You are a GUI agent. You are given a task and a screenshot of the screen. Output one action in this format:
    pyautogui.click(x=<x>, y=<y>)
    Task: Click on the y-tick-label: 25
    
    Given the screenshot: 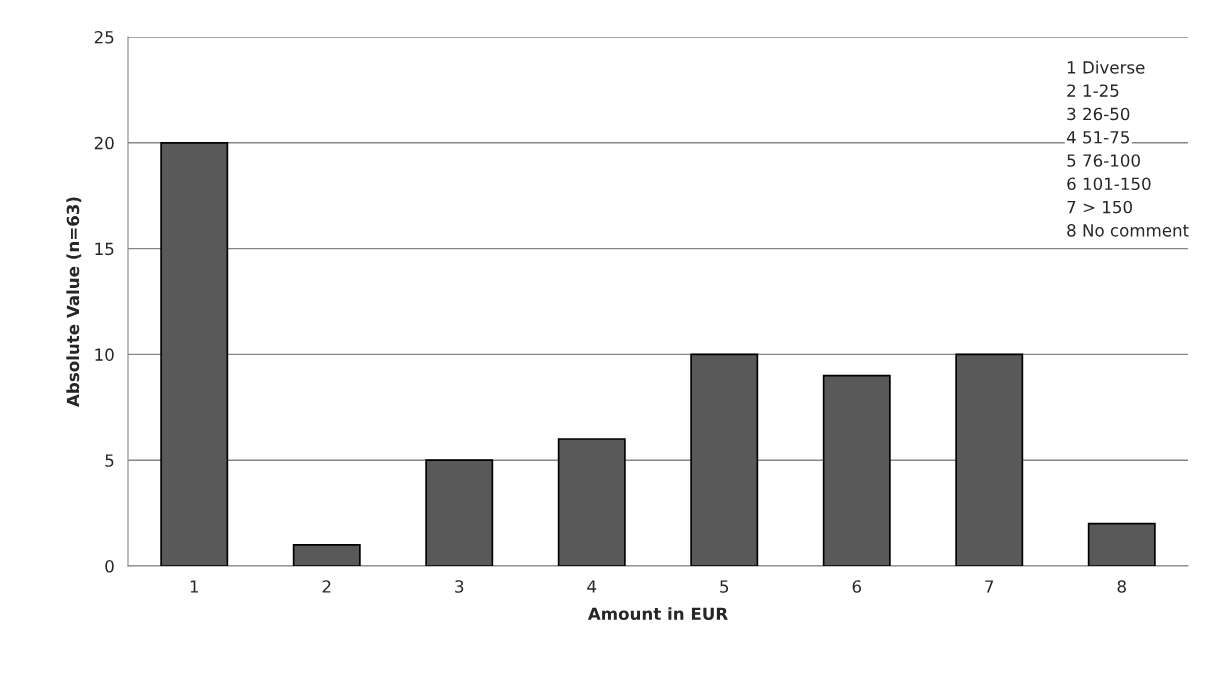 What is the action you would take?
    pyautogui.click(x=104, y=37)
    